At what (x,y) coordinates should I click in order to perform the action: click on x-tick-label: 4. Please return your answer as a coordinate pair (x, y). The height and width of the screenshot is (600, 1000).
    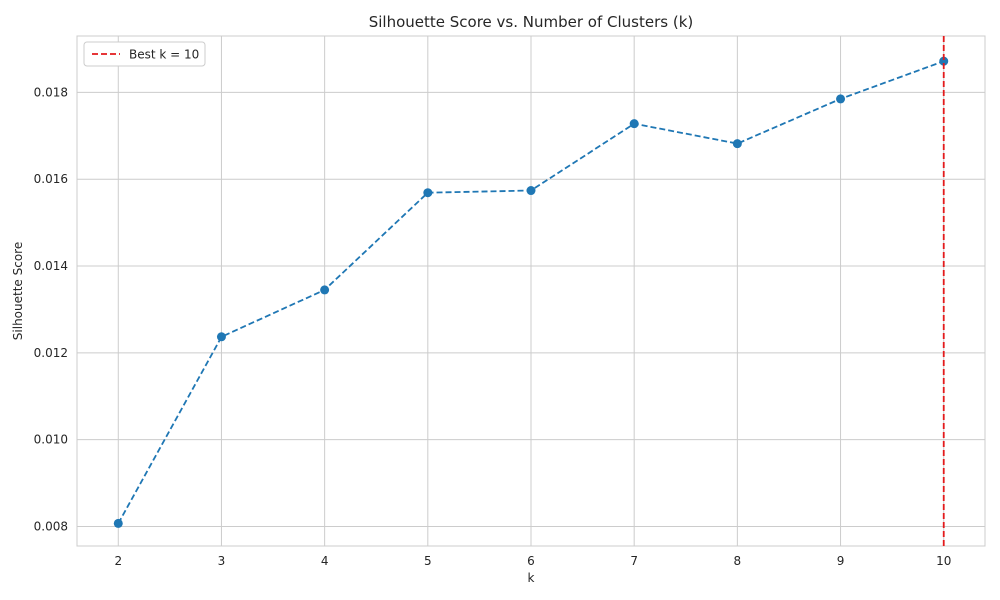
    Looking at the image, I should click on (325, 561).